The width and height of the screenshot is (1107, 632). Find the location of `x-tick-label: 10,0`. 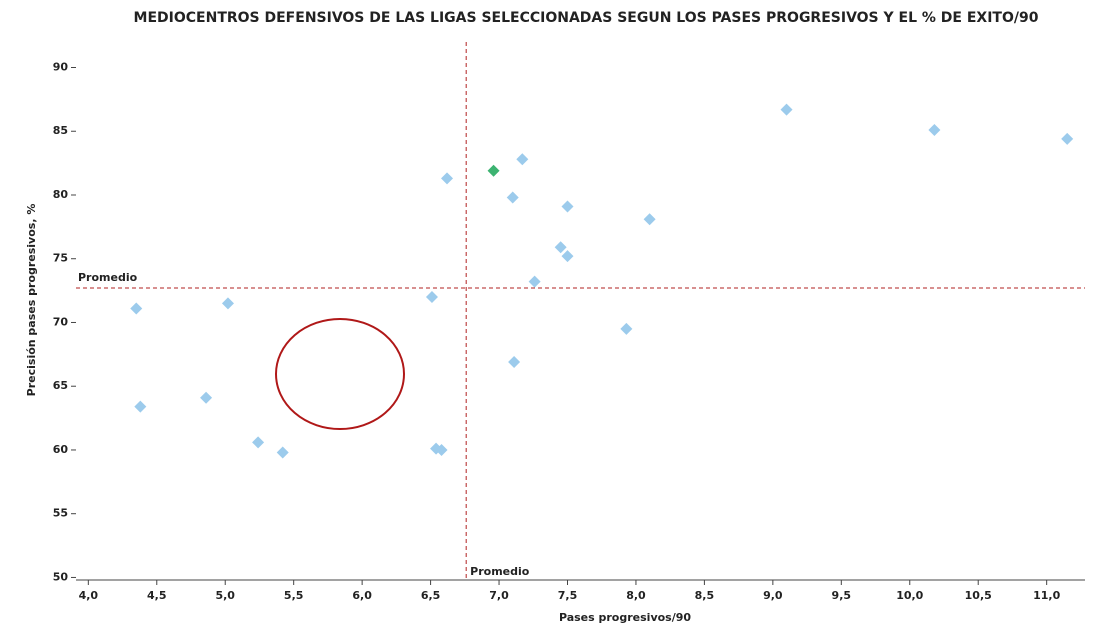

x-tick-label: 10,0 is located at coordinates (909, 595).